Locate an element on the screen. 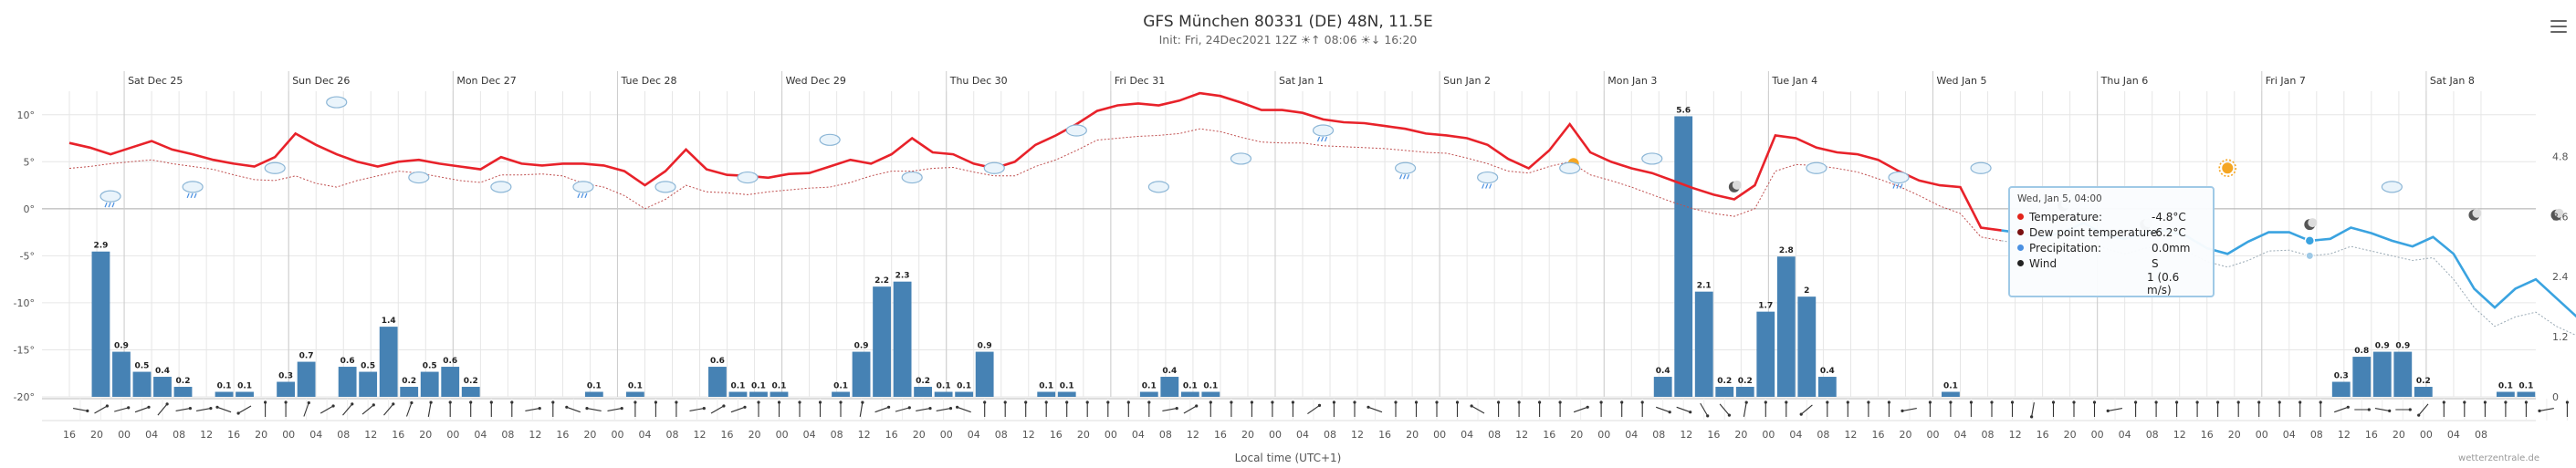 This screenshot has height=468, width=2576. init-time: Init: Fri, 24Dec2021 12Z is located at coordinates (1227, 40).